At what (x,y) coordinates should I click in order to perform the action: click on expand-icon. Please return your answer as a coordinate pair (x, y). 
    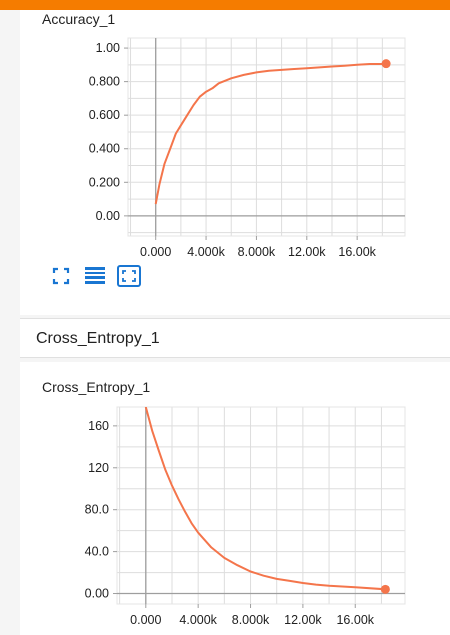
    Looking at the image, I should click on (61, 276).